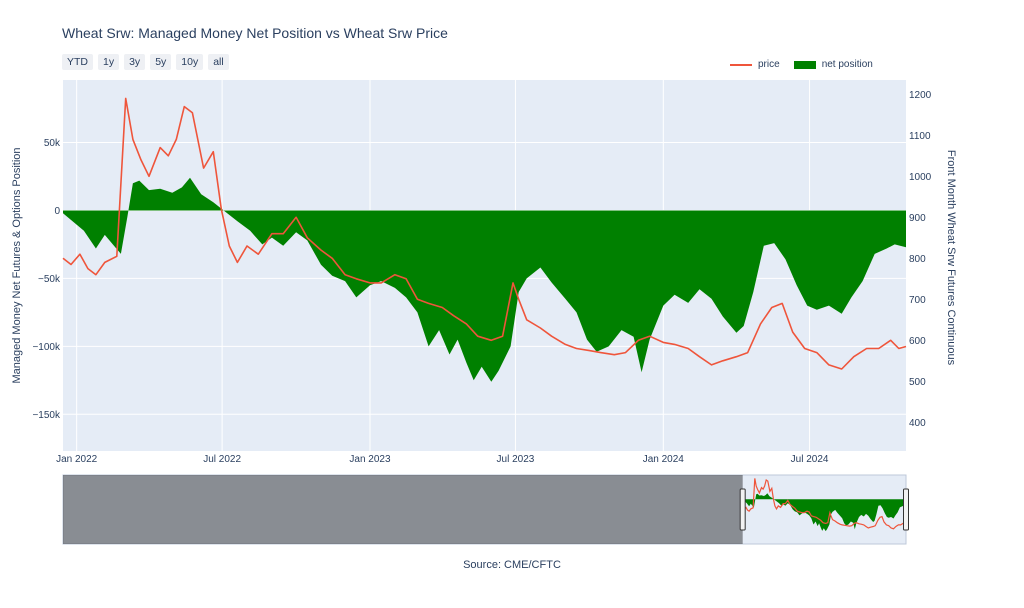  What do you see at coordinates (52, 143) in the screenshot?
I see `y-left-tick-label: 50k` at bounding box center [52, 143].